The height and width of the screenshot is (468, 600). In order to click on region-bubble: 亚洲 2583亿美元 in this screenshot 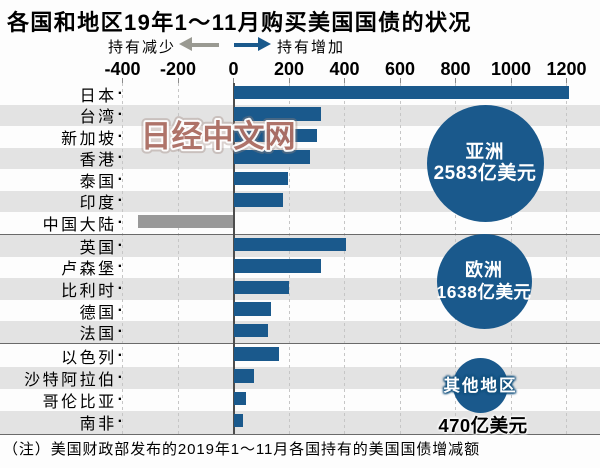, I will do `click(485, 163)`.